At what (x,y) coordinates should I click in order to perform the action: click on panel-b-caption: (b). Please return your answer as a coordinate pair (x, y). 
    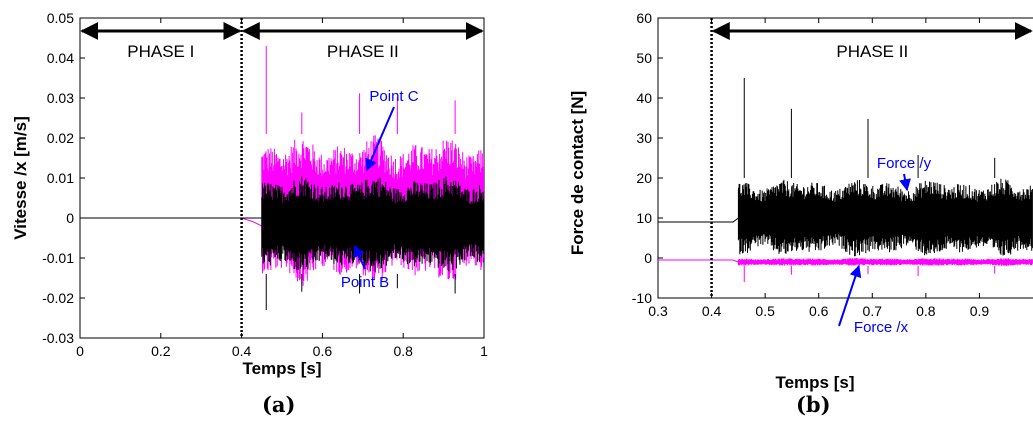
    Looking at the image, I should click on (813, 404).